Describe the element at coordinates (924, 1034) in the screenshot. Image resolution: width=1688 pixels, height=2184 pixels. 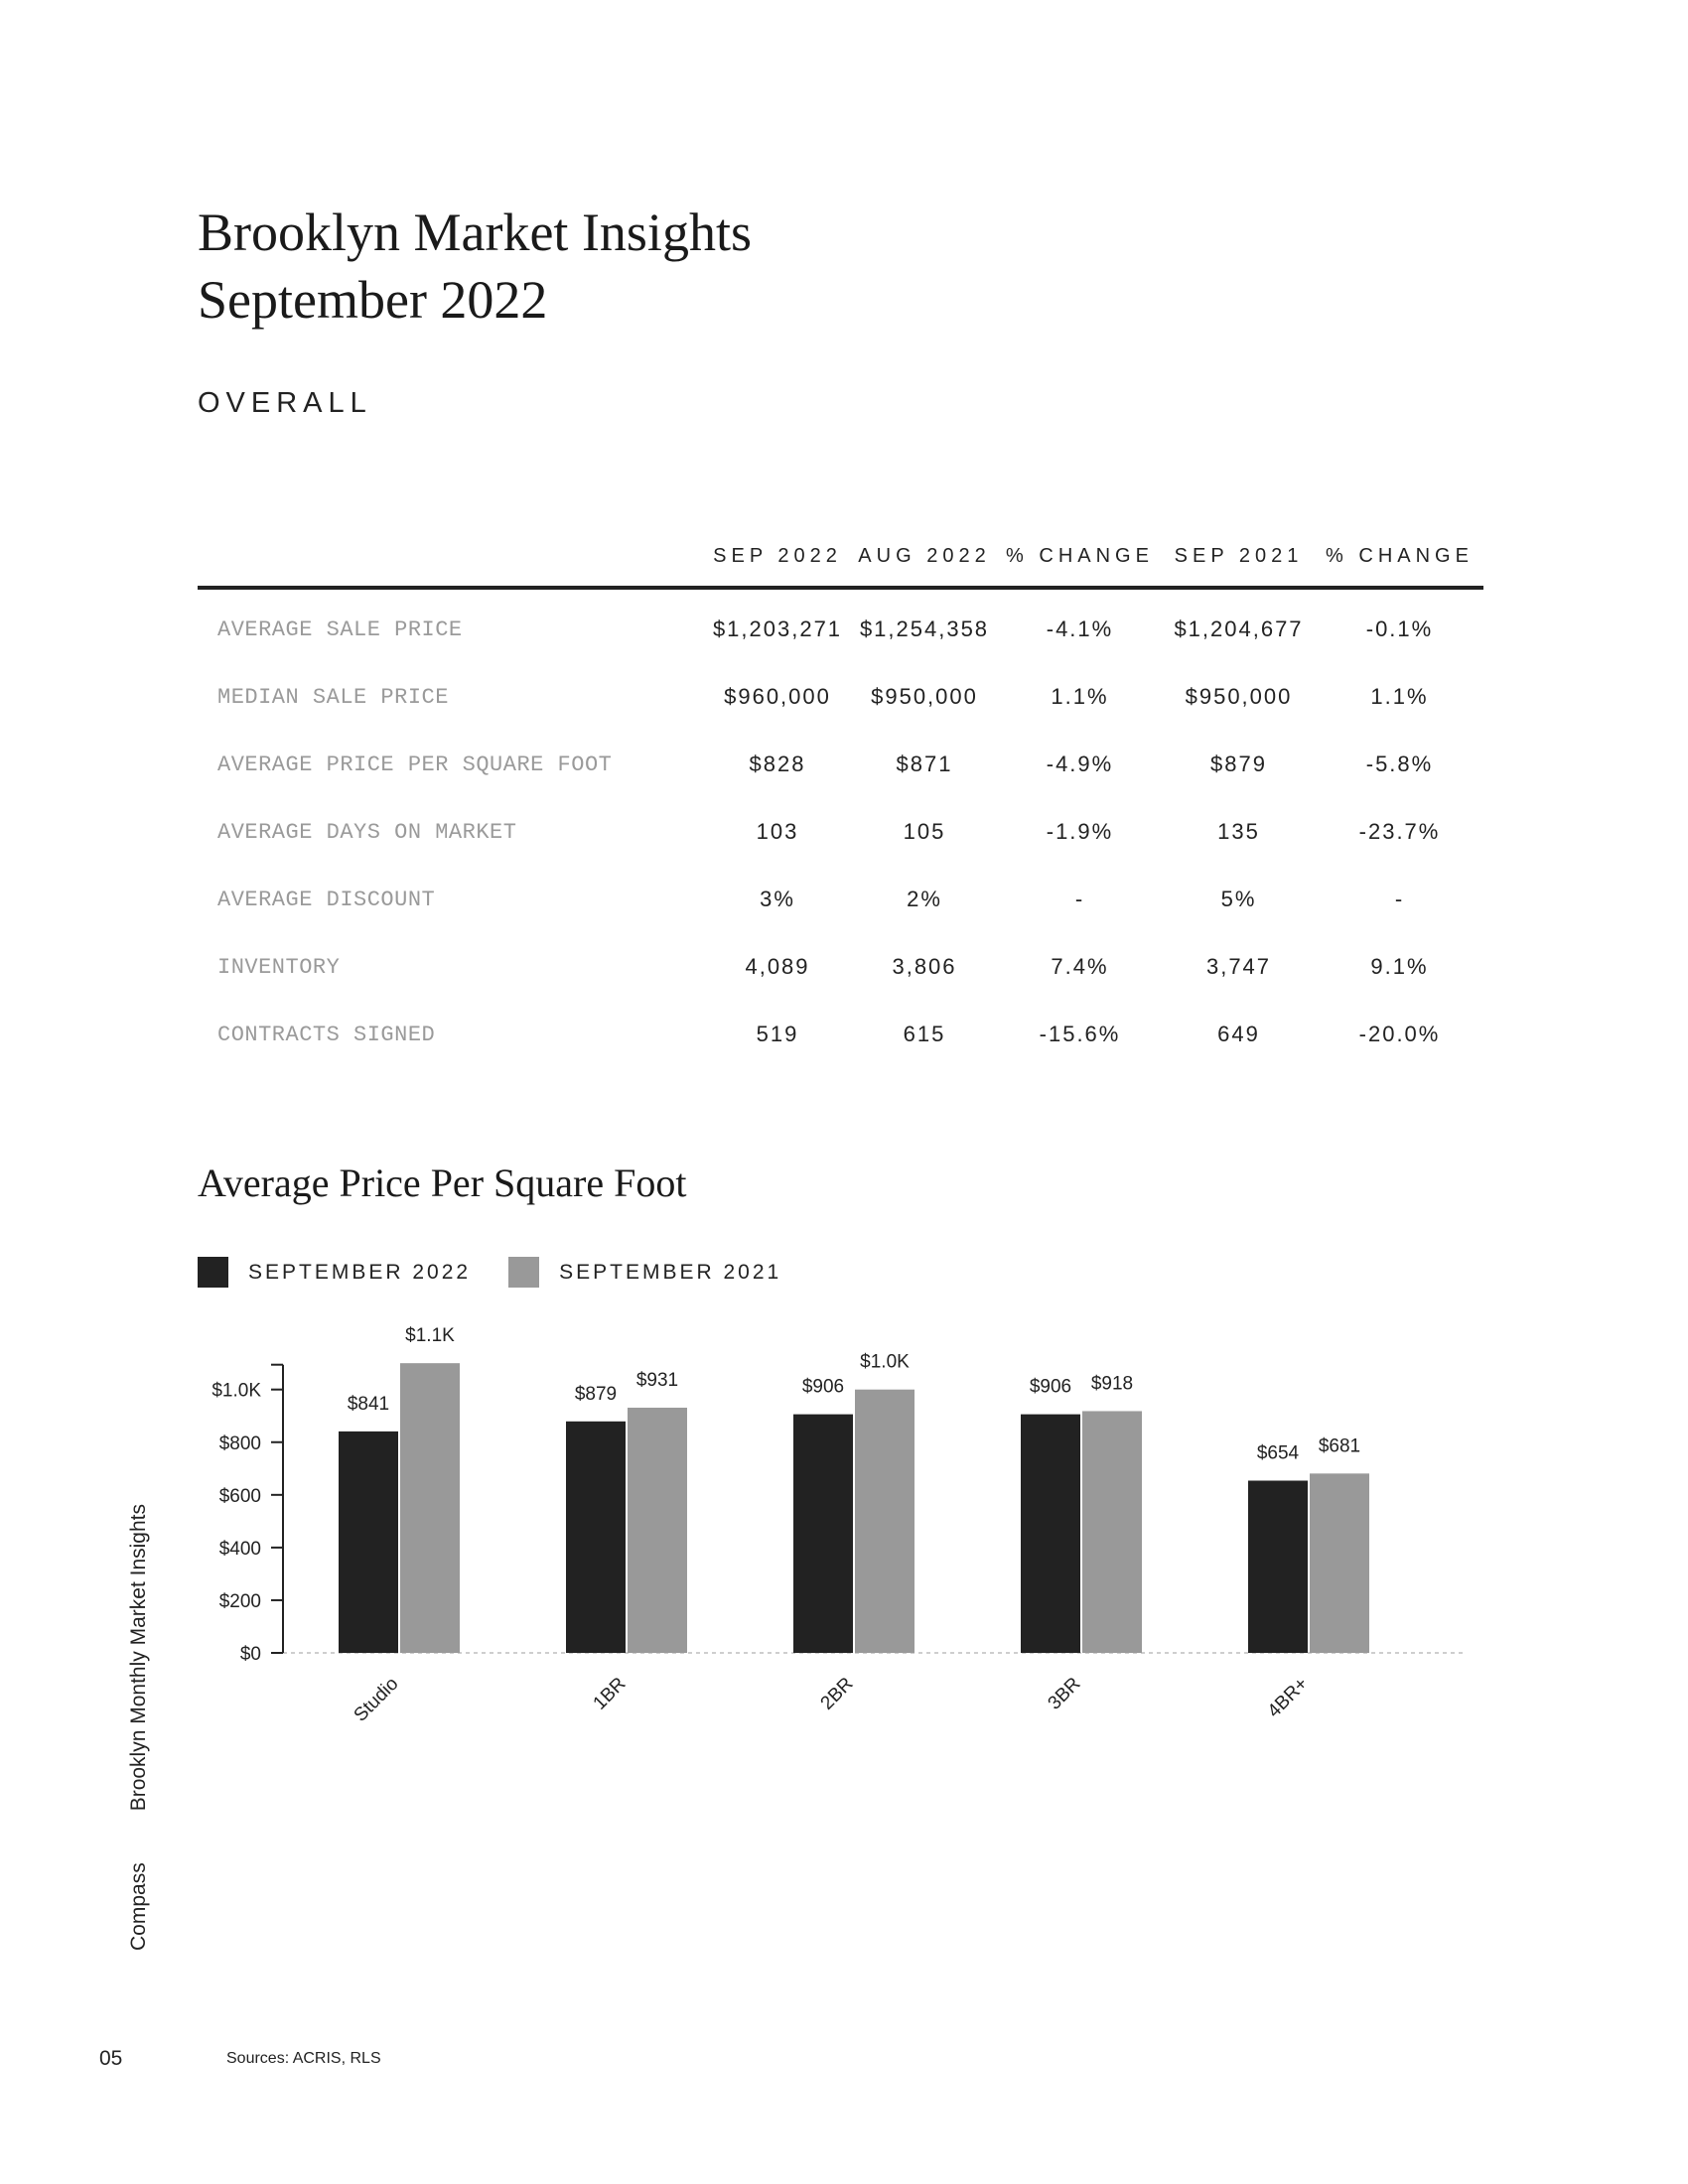
I see `table-cell: 615` at that location.